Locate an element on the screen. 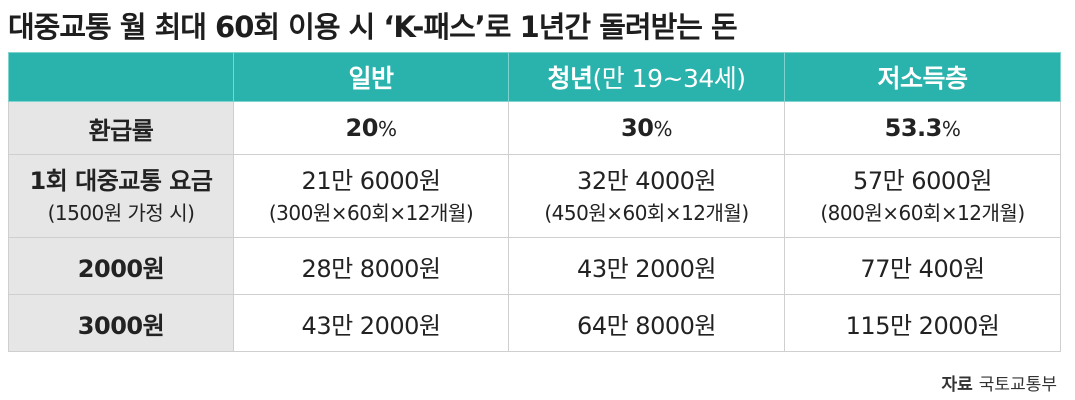 This screenshot has height=400, width=1075. rate-general-num: 20 is located at coordinates (362, 128).